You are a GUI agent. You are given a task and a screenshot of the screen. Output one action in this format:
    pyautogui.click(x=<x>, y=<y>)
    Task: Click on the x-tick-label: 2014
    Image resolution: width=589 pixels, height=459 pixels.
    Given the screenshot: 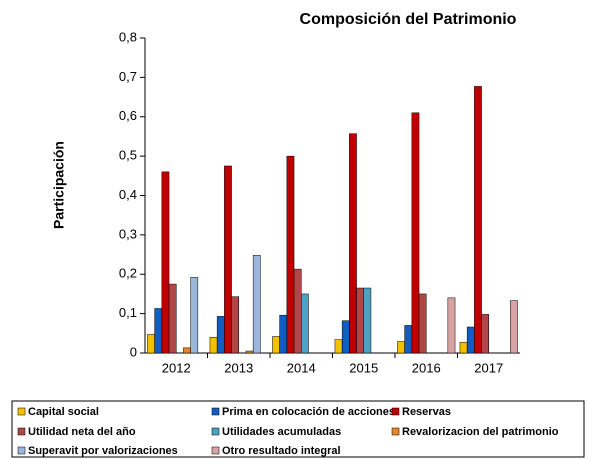 What is the action you would take?
    pyautogui.click(x=301, y=367)
    